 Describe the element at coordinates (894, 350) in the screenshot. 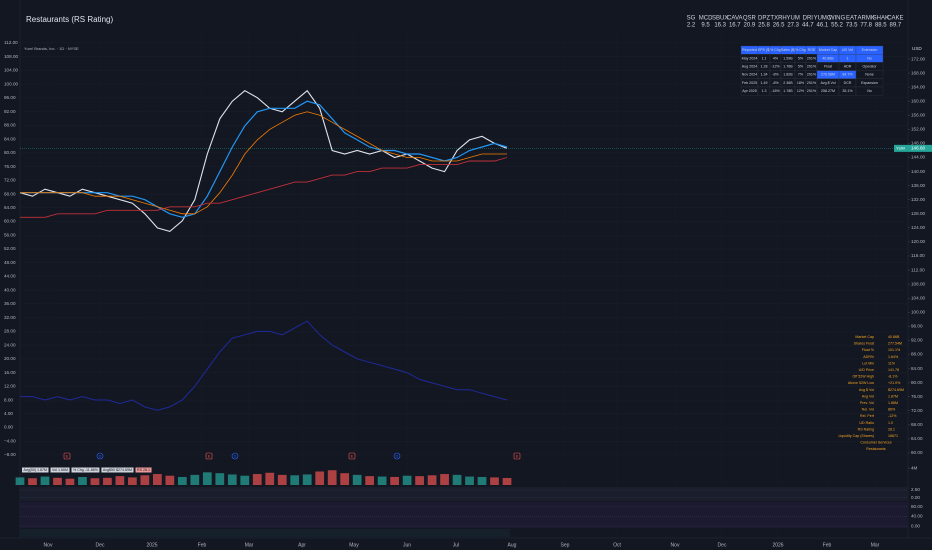

I see `stat-value: 101.1%` at that location.